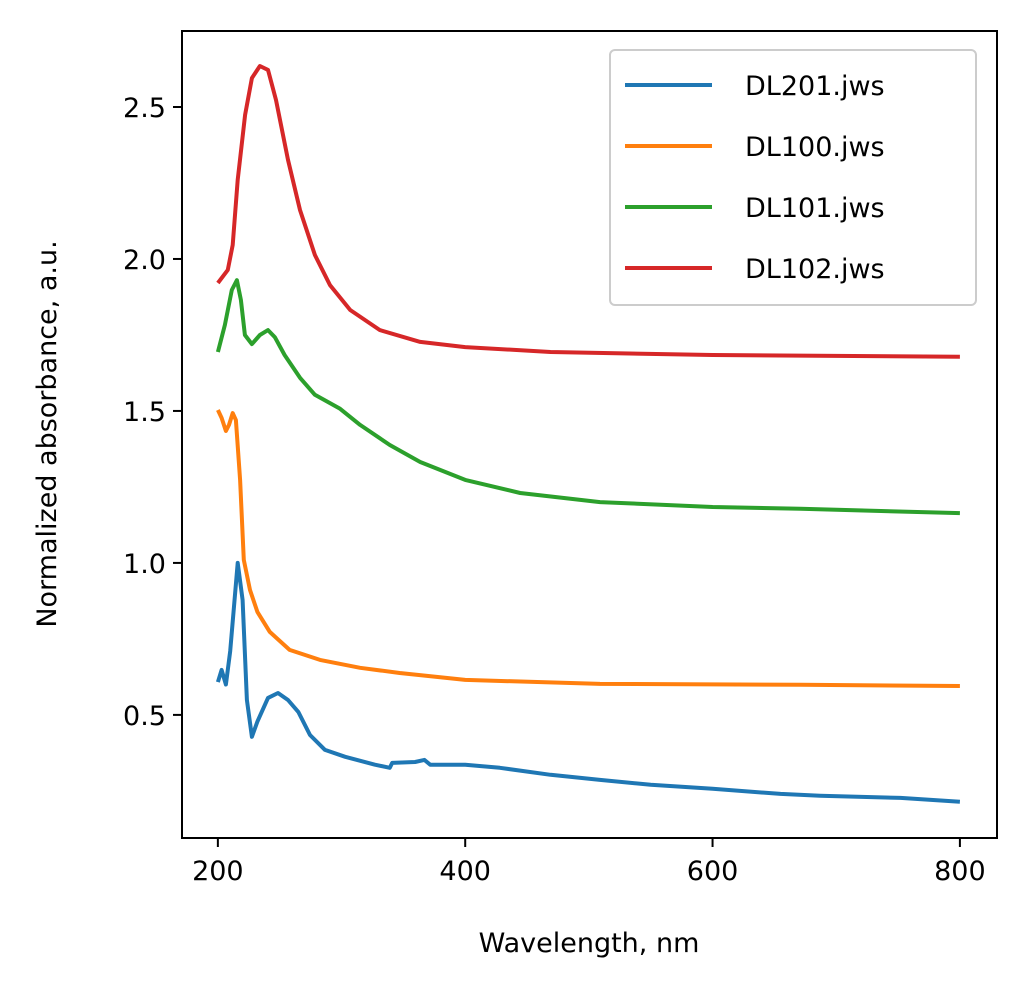  Describe the element at coordinates (47, 433) in the screenshot. I see `y-axis-label: Normalized absorbance, a.u.` at that location.